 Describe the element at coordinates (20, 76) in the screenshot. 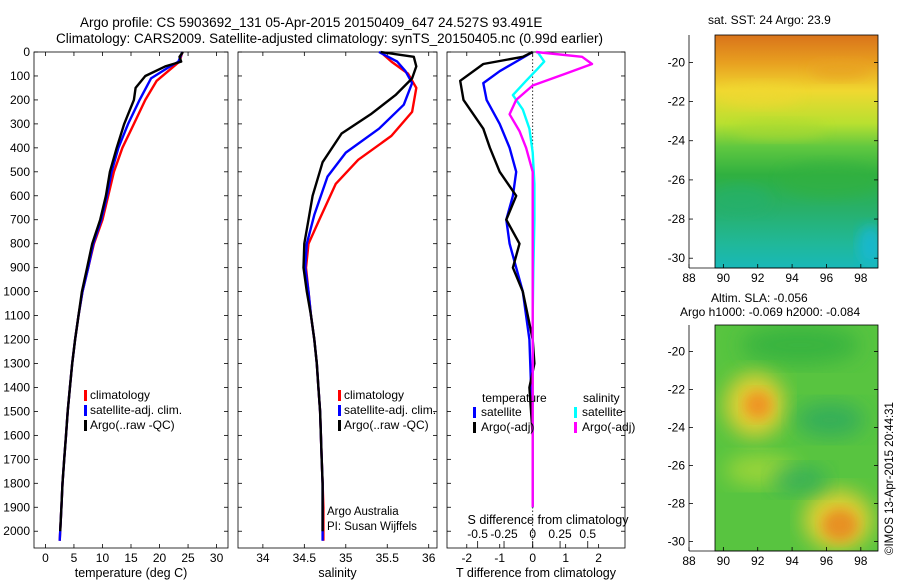

I see `y-tick-label: 100` at that location.